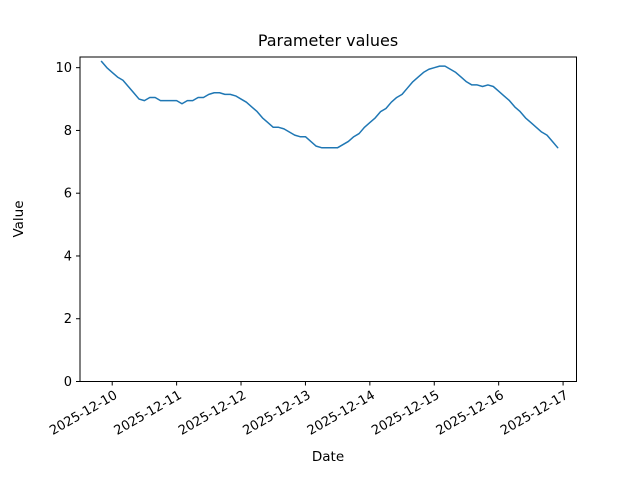 This screenshot has width=640, height=480. I want to click on y-tick-label: 0, so click(68, 382).